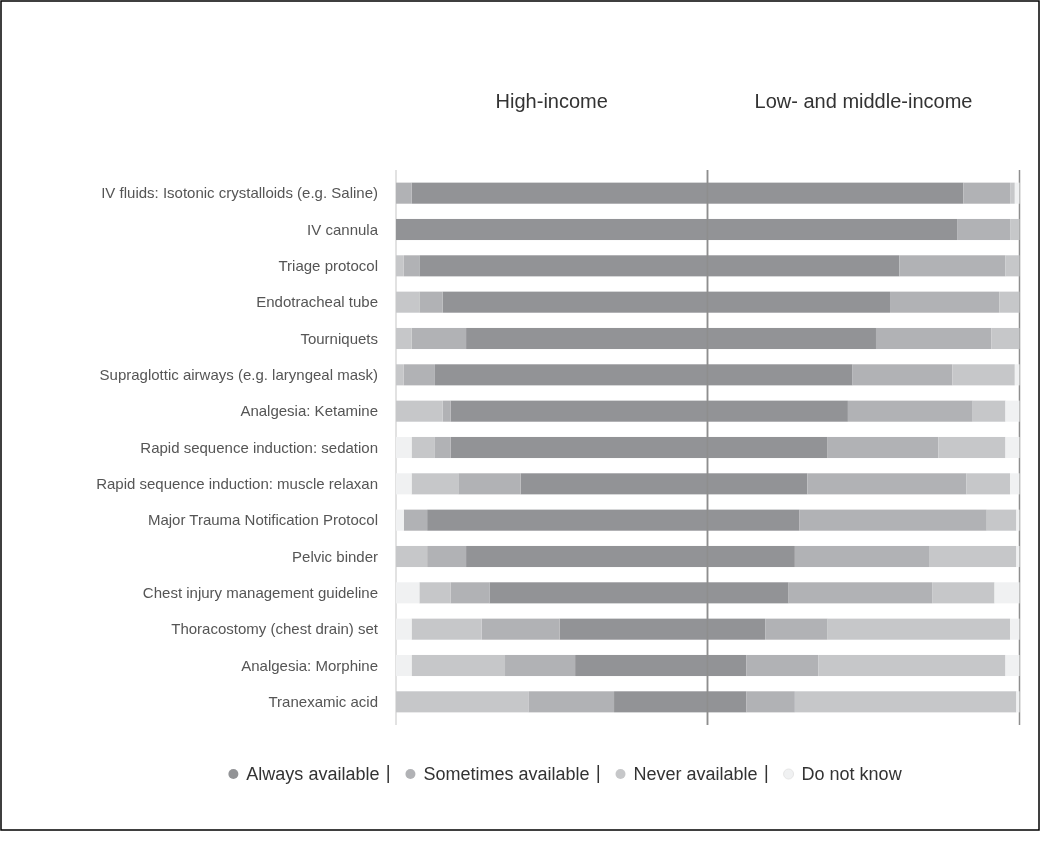 The height and width of the screenshot is (847, 1056). What do you see at coordinates (238, 375) in the screenshot?
I see `y-tick-label: Supraglottic airways (e.g. laryngeal mask)` at bounding box center [238, 375].